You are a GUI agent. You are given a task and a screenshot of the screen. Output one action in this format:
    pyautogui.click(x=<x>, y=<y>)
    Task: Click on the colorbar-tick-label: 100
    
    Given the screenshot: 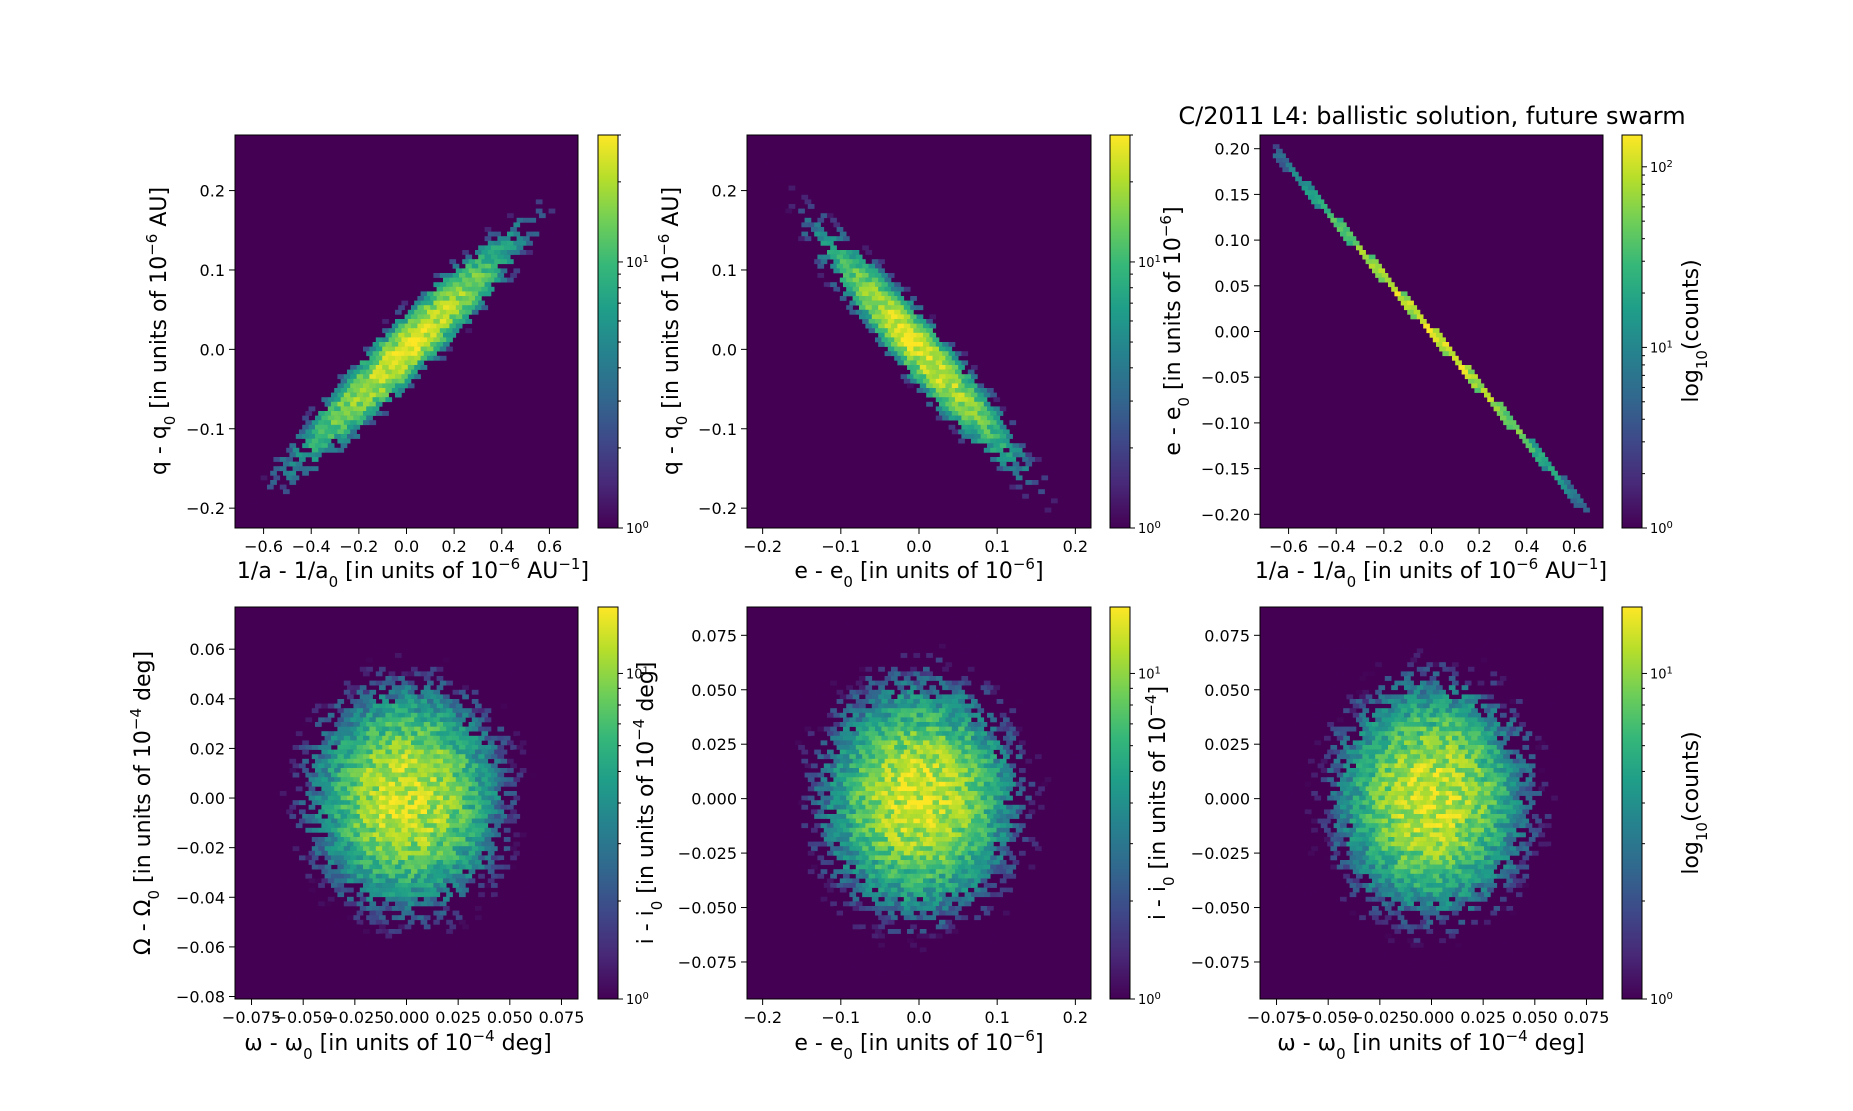 What is the action you would take?
    pyautogui.click(x=1149, y=1000)
    